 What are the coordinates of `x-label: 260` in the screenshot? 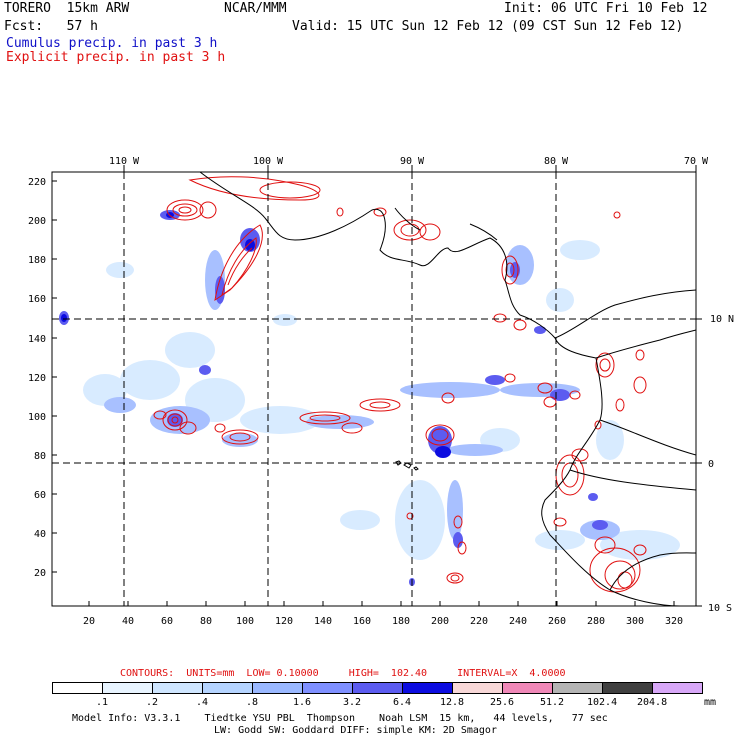 It's located at (557, 621).